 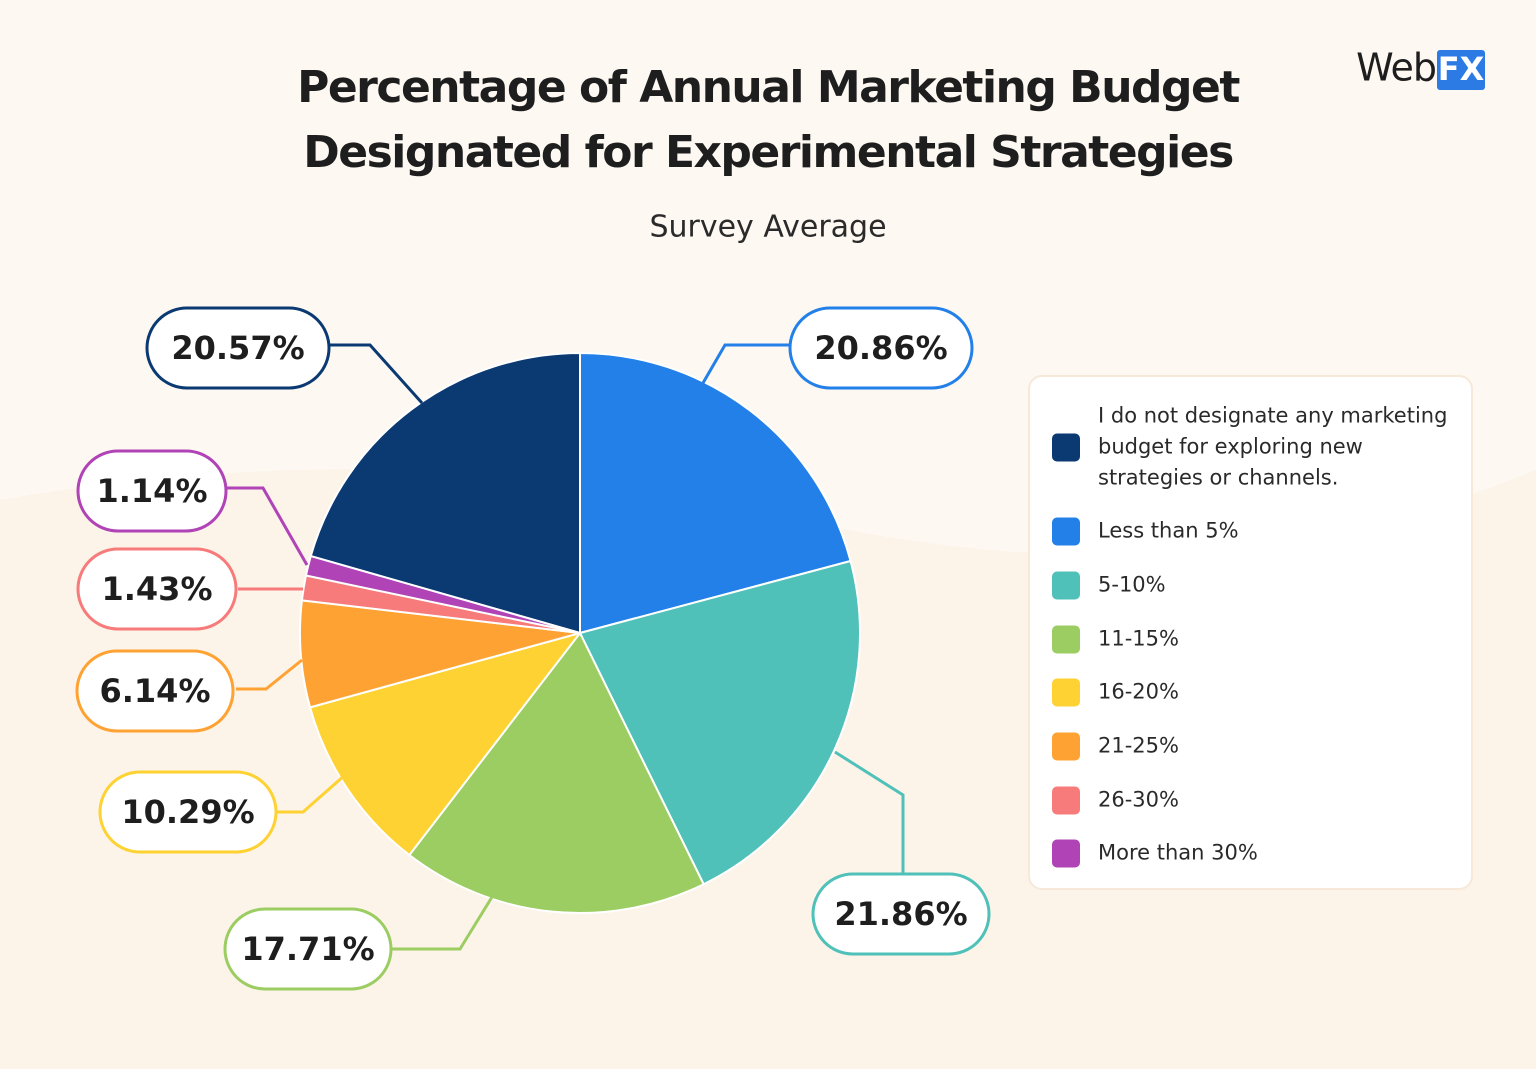 I want to click on data-label: 20.57%, so click(x=237, y=348).